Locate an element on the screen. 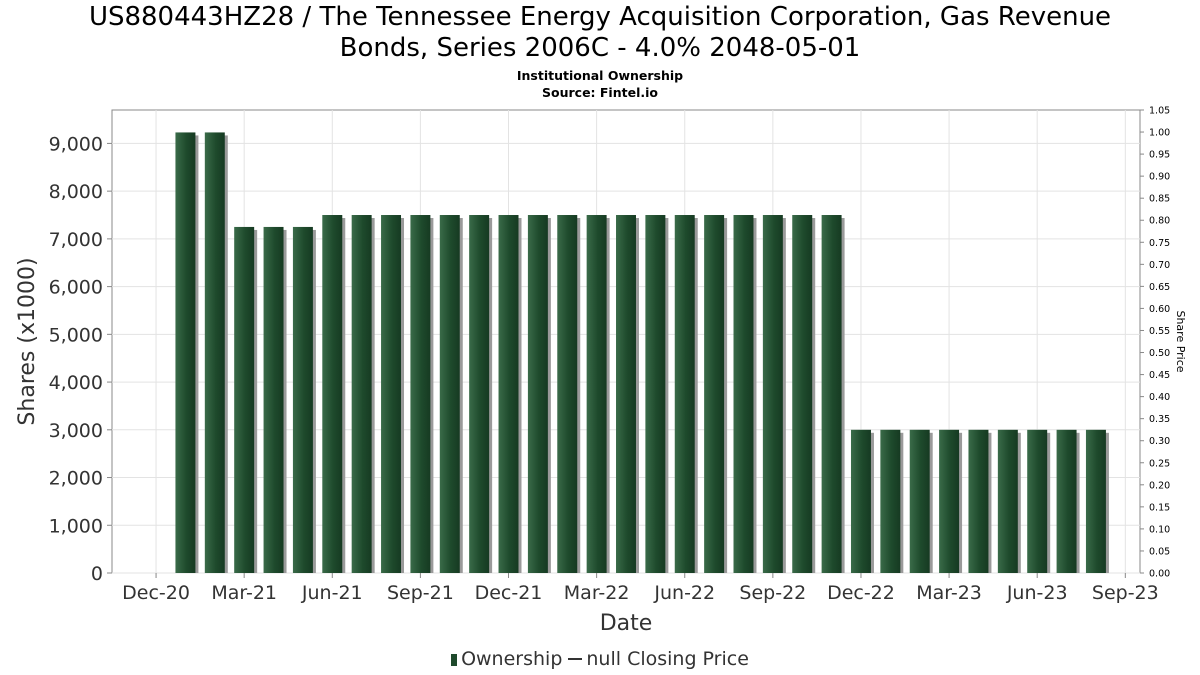 This screenshot has width=1200, height=675. x-tick-label: Sep-23 is located at coordinates (1125, 593).